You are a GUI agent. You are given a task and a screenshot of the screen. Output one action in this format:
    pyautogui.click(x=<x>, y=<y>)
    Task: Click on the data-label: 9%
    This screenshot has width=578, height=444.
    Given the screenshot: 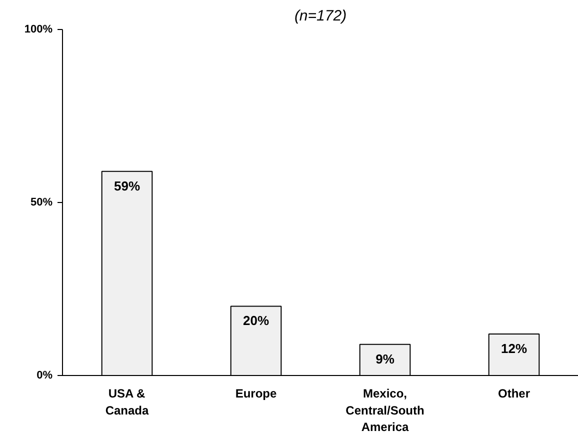 What is the action you would take?
    pyautogui.click(x=385, y=358)
    